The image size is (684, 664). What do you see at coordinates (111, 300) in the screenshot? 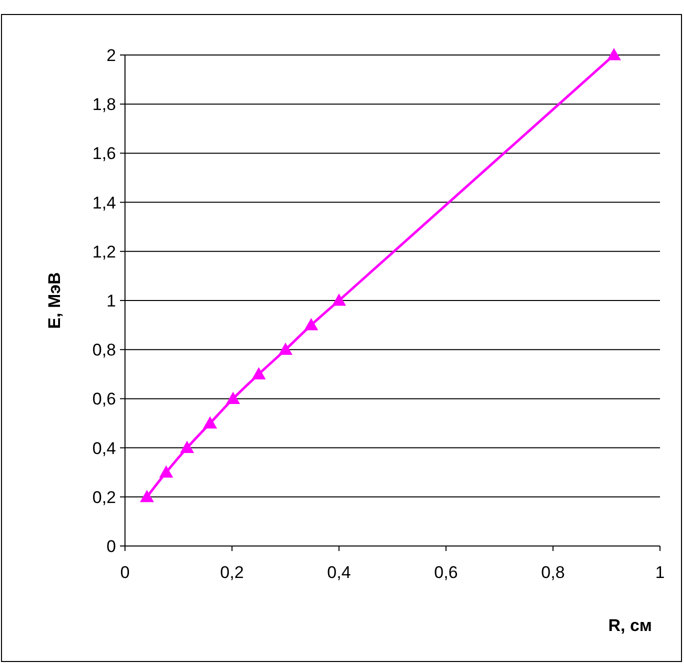
I see `y-tick-label: 1` at bounding box center [111, 300].